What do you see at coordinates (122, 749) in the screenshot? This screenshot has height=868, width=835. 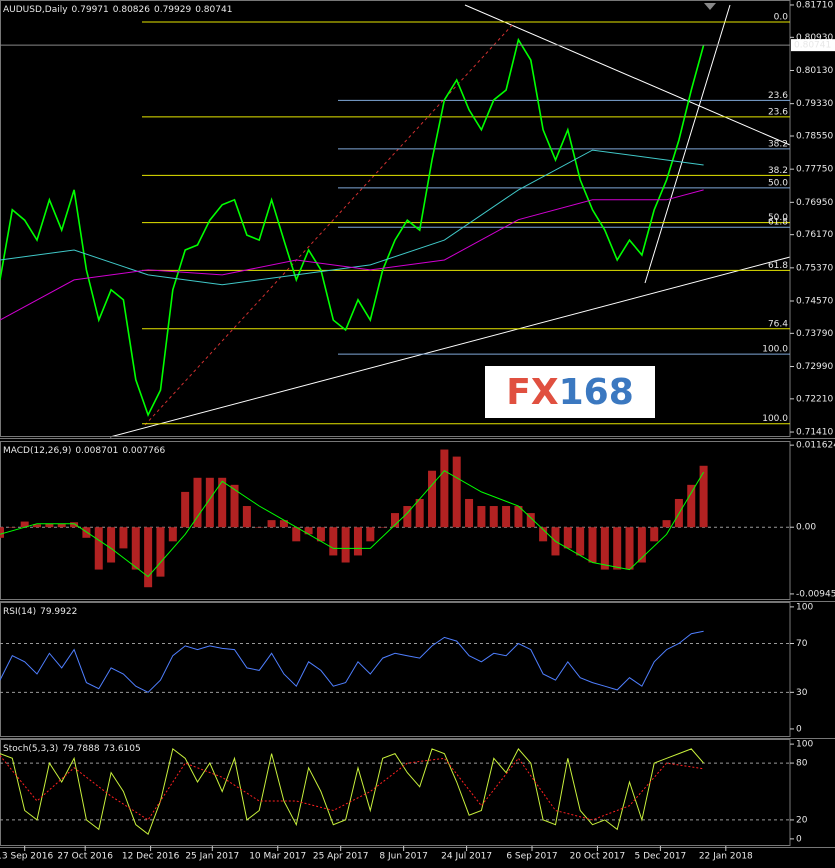 I see `header-part: 73.6105` at bounding box center [122, 749].